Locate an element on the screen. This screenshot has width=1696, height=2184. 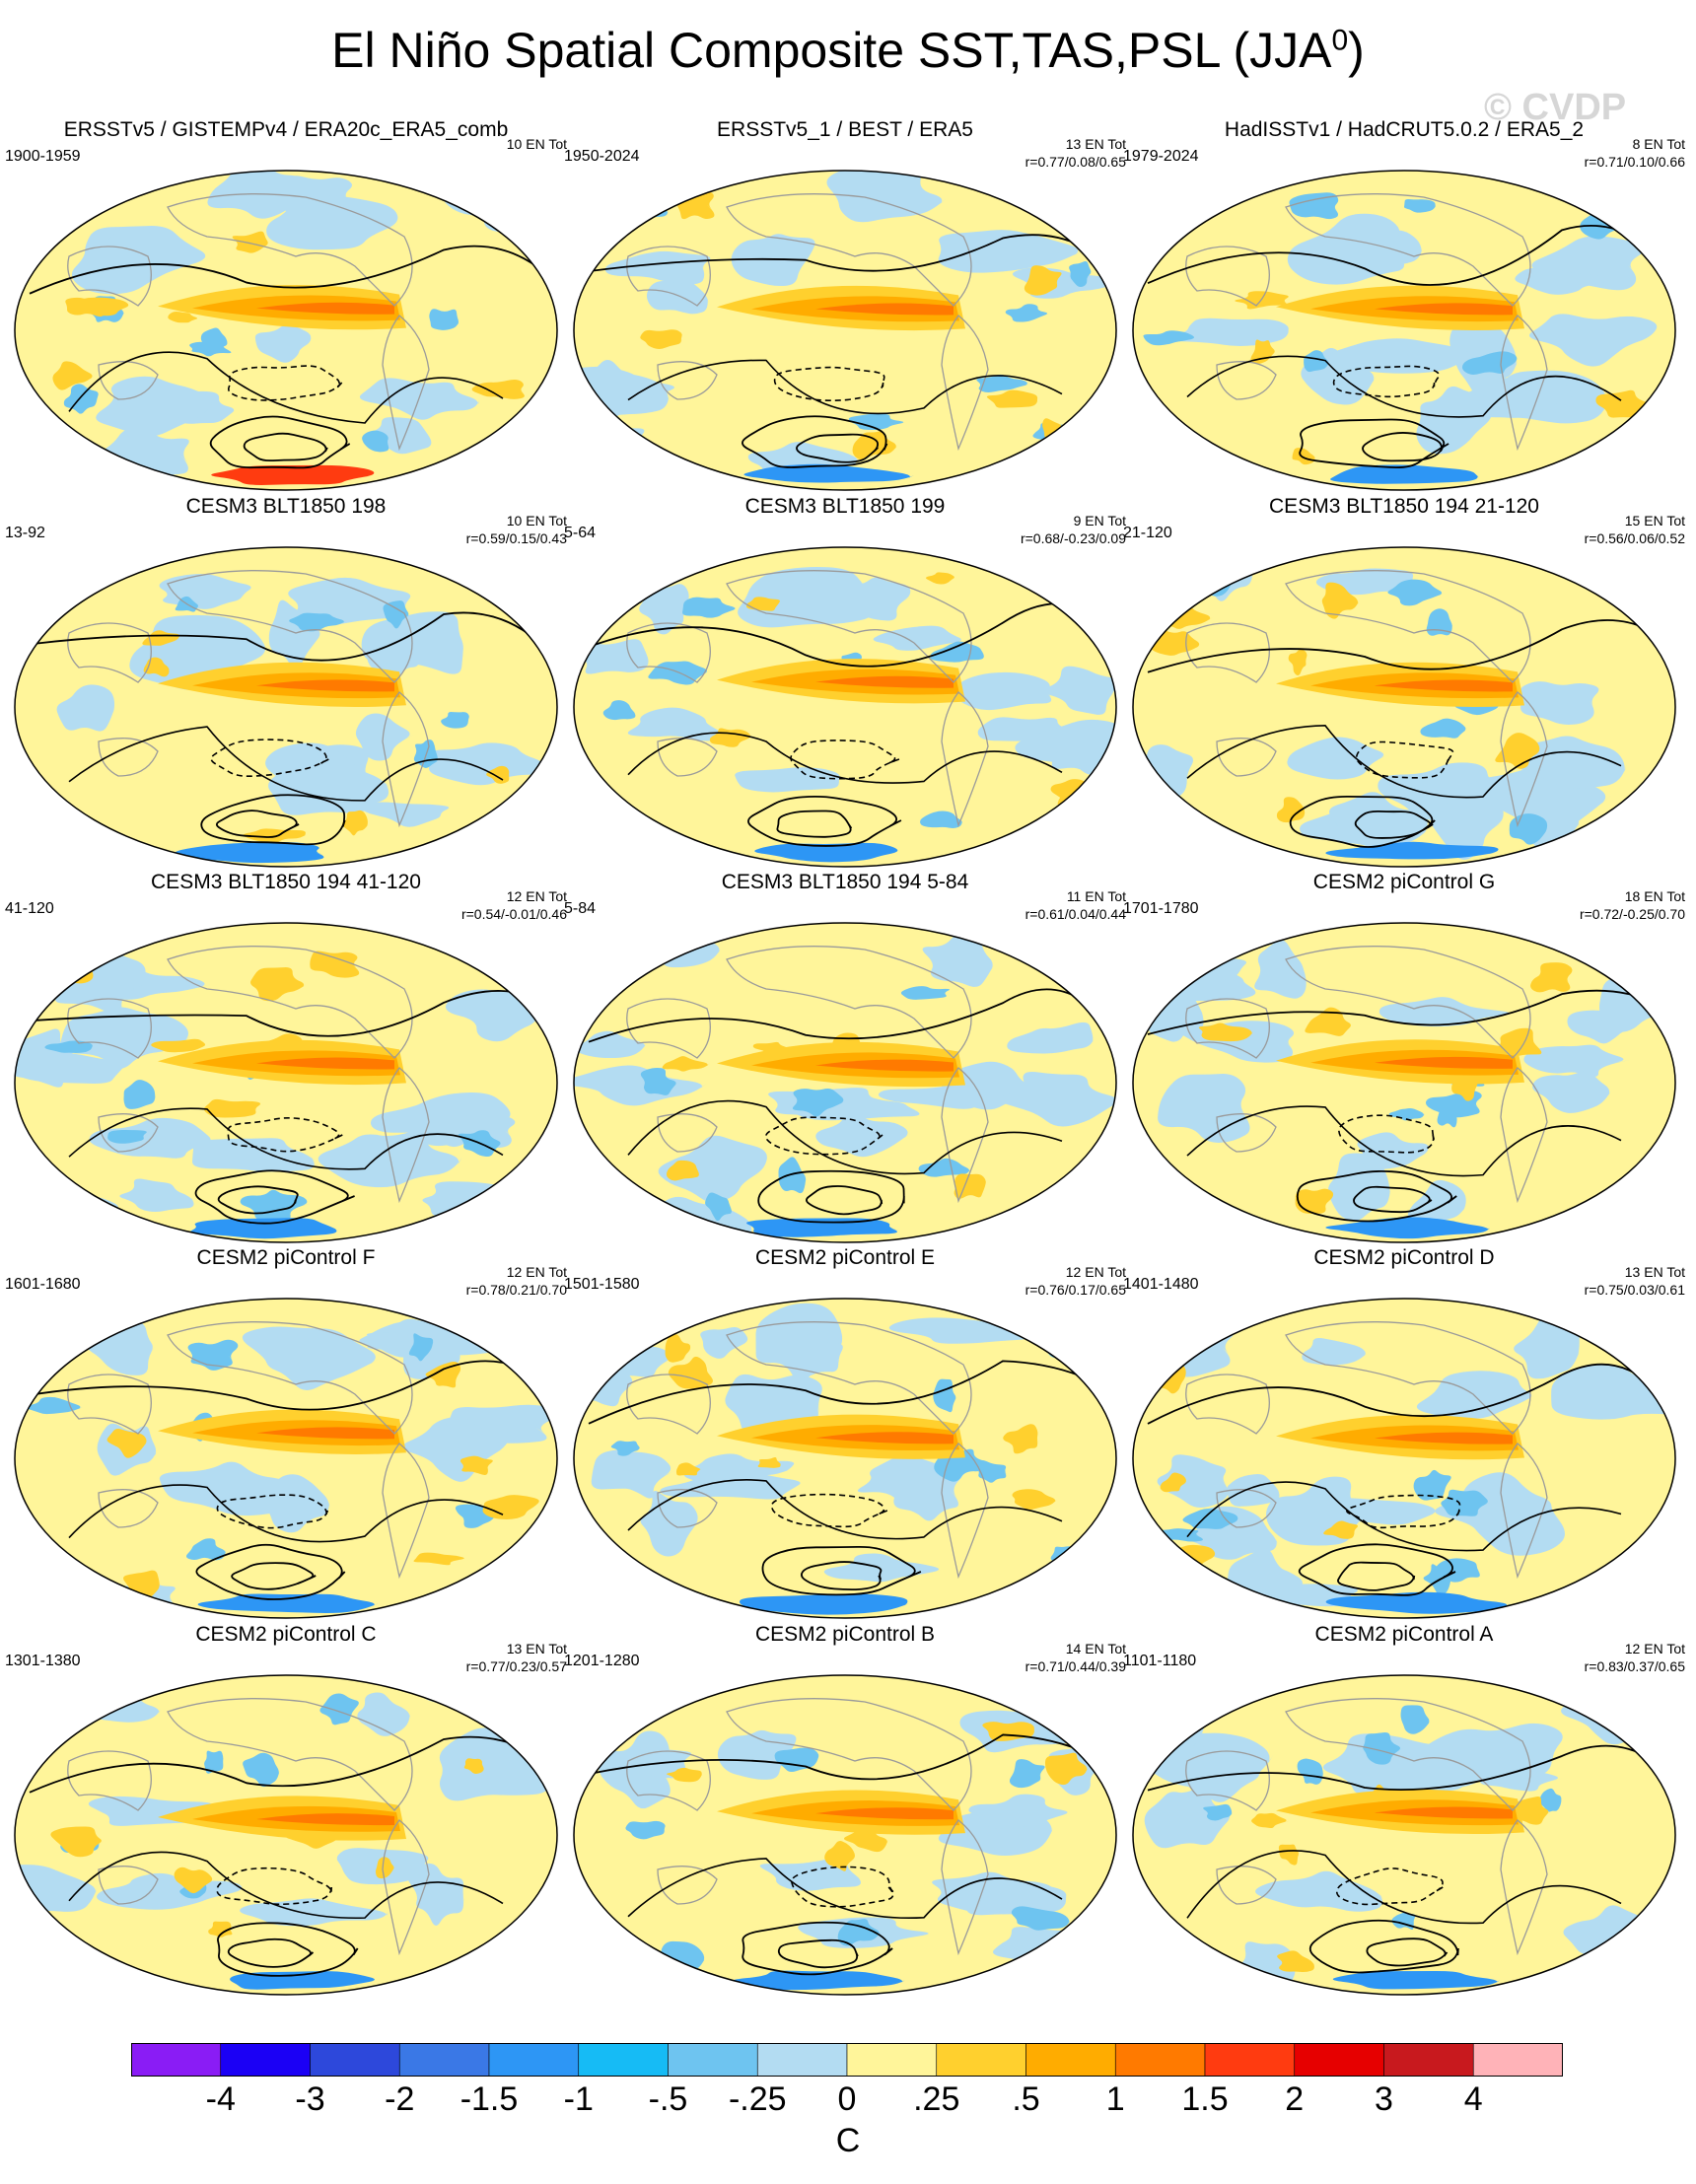
colorbar is located at coordinates (847, 2060).